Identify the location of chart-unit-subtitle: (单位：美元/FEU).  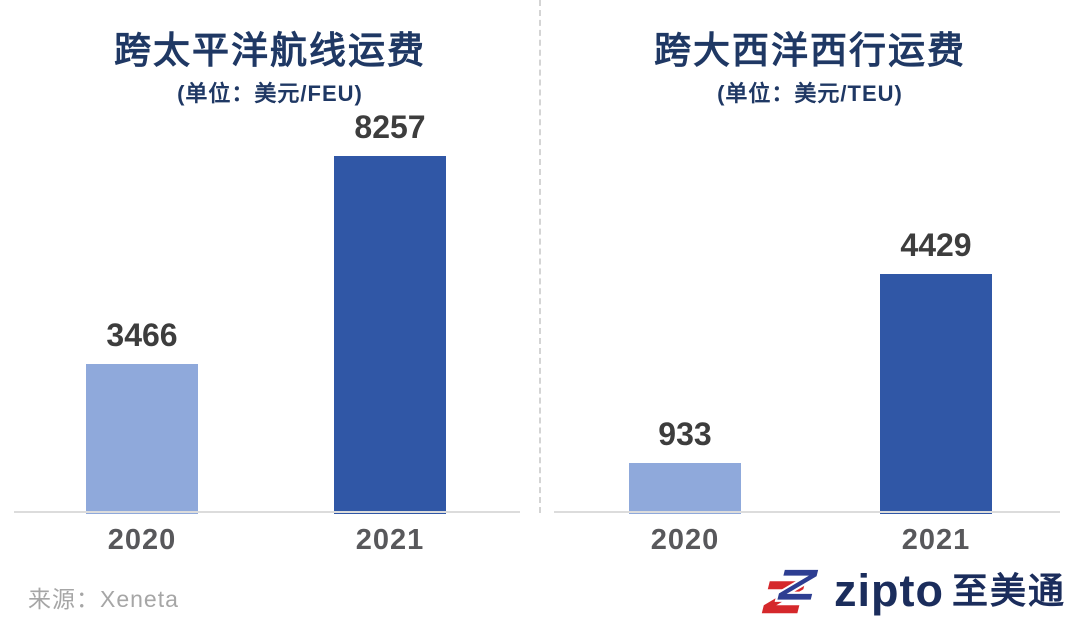
(270, 93).